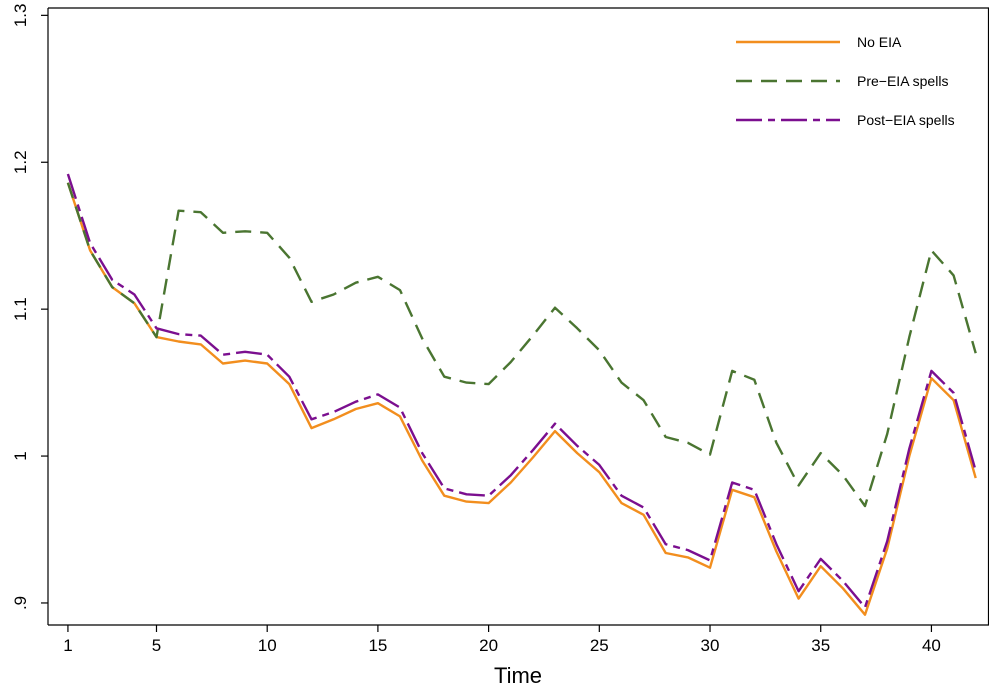 This screenshot has height=693, width=989. I want to click on x-tick-label: 30, so click(710, 645).